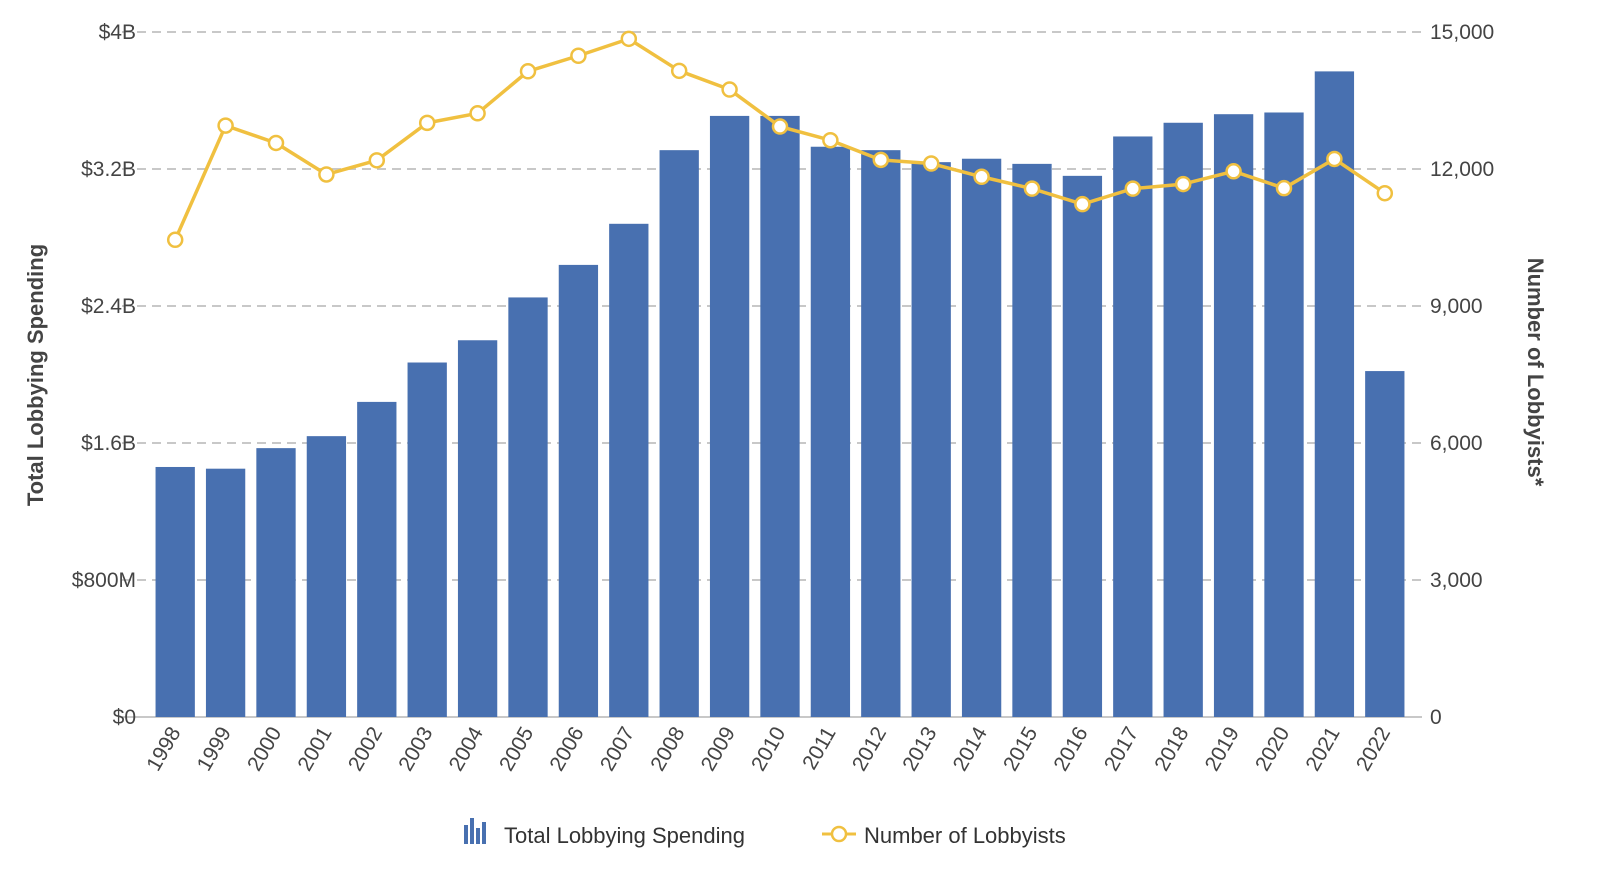 The height and width of the screenshot is (878, 1600). Describe the element at coordinates (1020, 749) in the screenshot. I see `x-tick-label: 2015` at that location.